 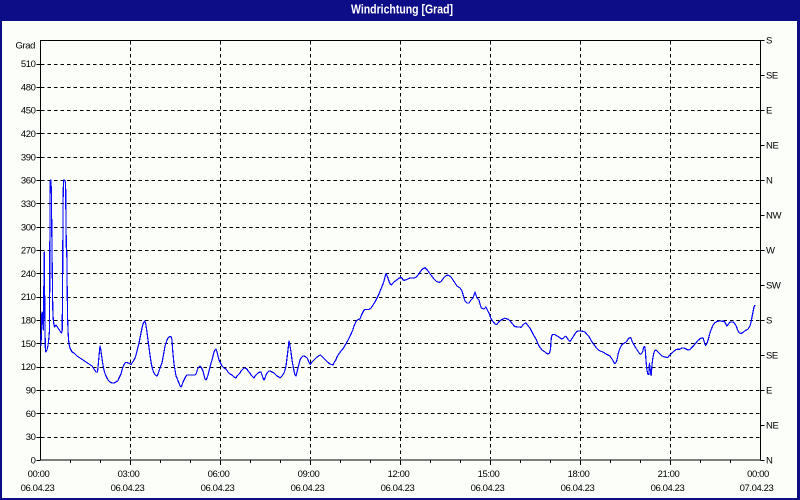 I want to click on svg-text: 150, so click(x=28, y=344).